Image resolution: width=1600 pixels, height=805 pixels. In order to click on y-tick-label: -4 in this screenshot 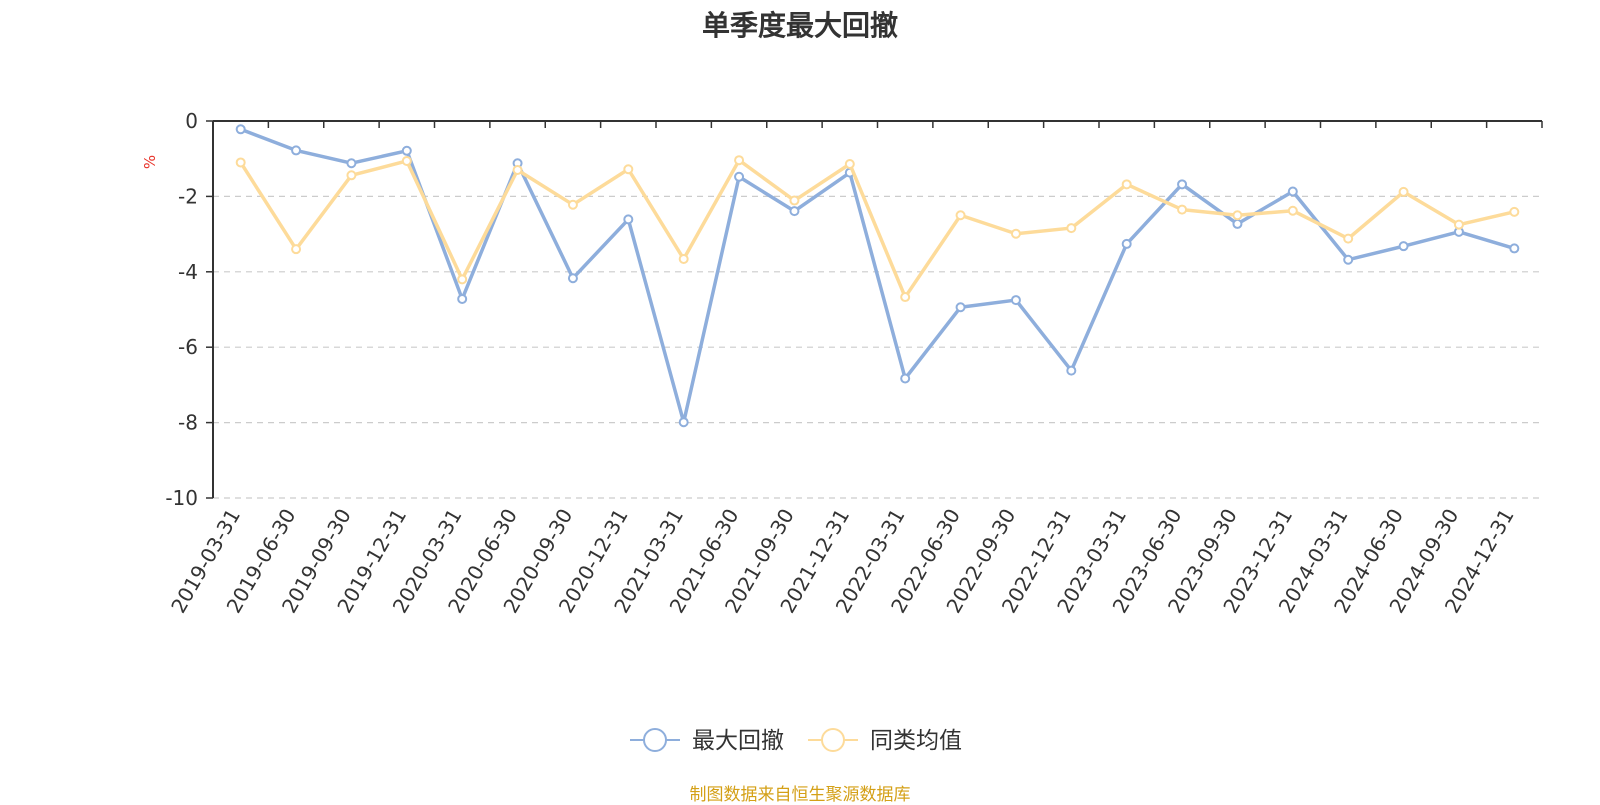, I will do `click(188, 272)`.